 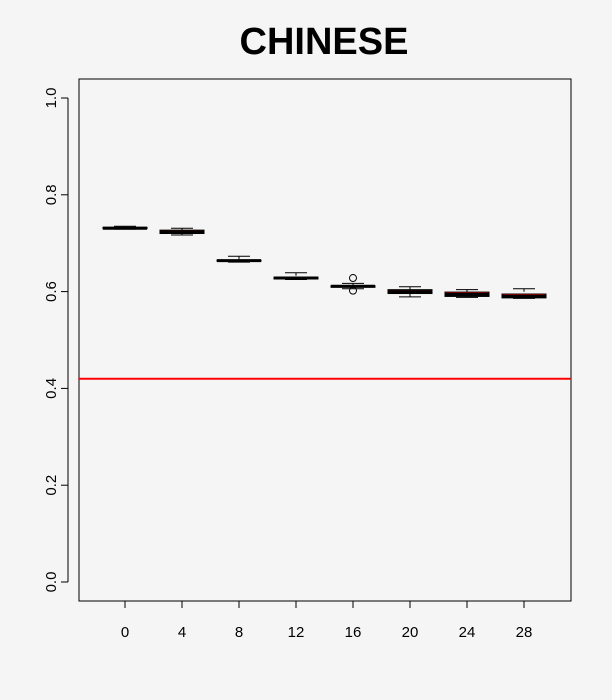 I want to click on x-tick-label: 16, so click(x=353, y=632).